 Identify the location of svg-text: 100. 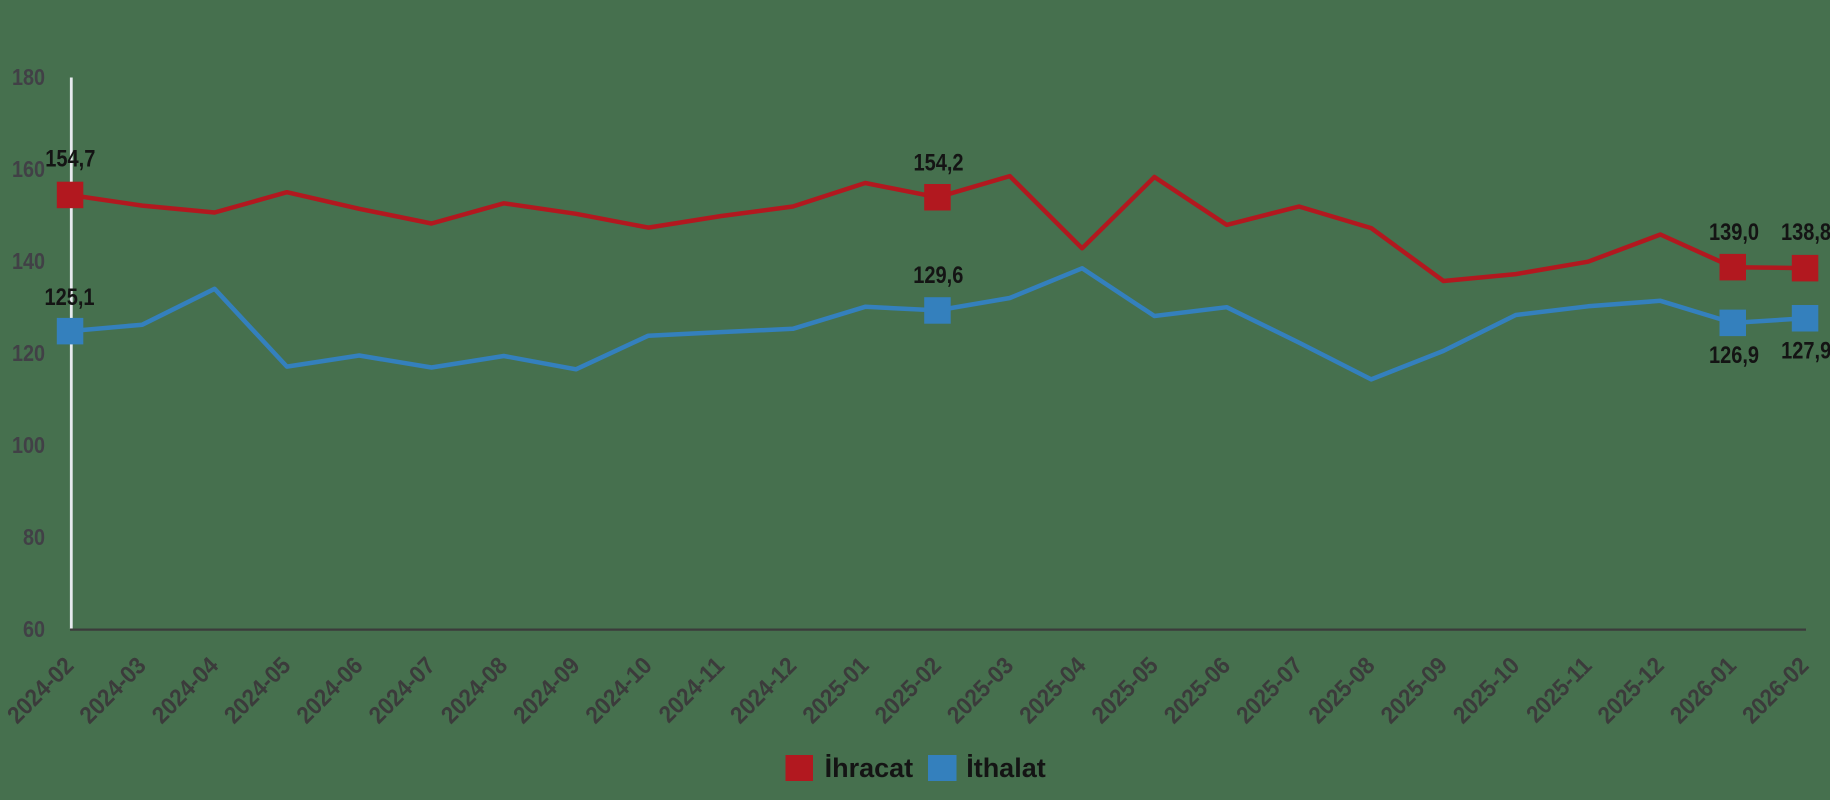
(28, 446).